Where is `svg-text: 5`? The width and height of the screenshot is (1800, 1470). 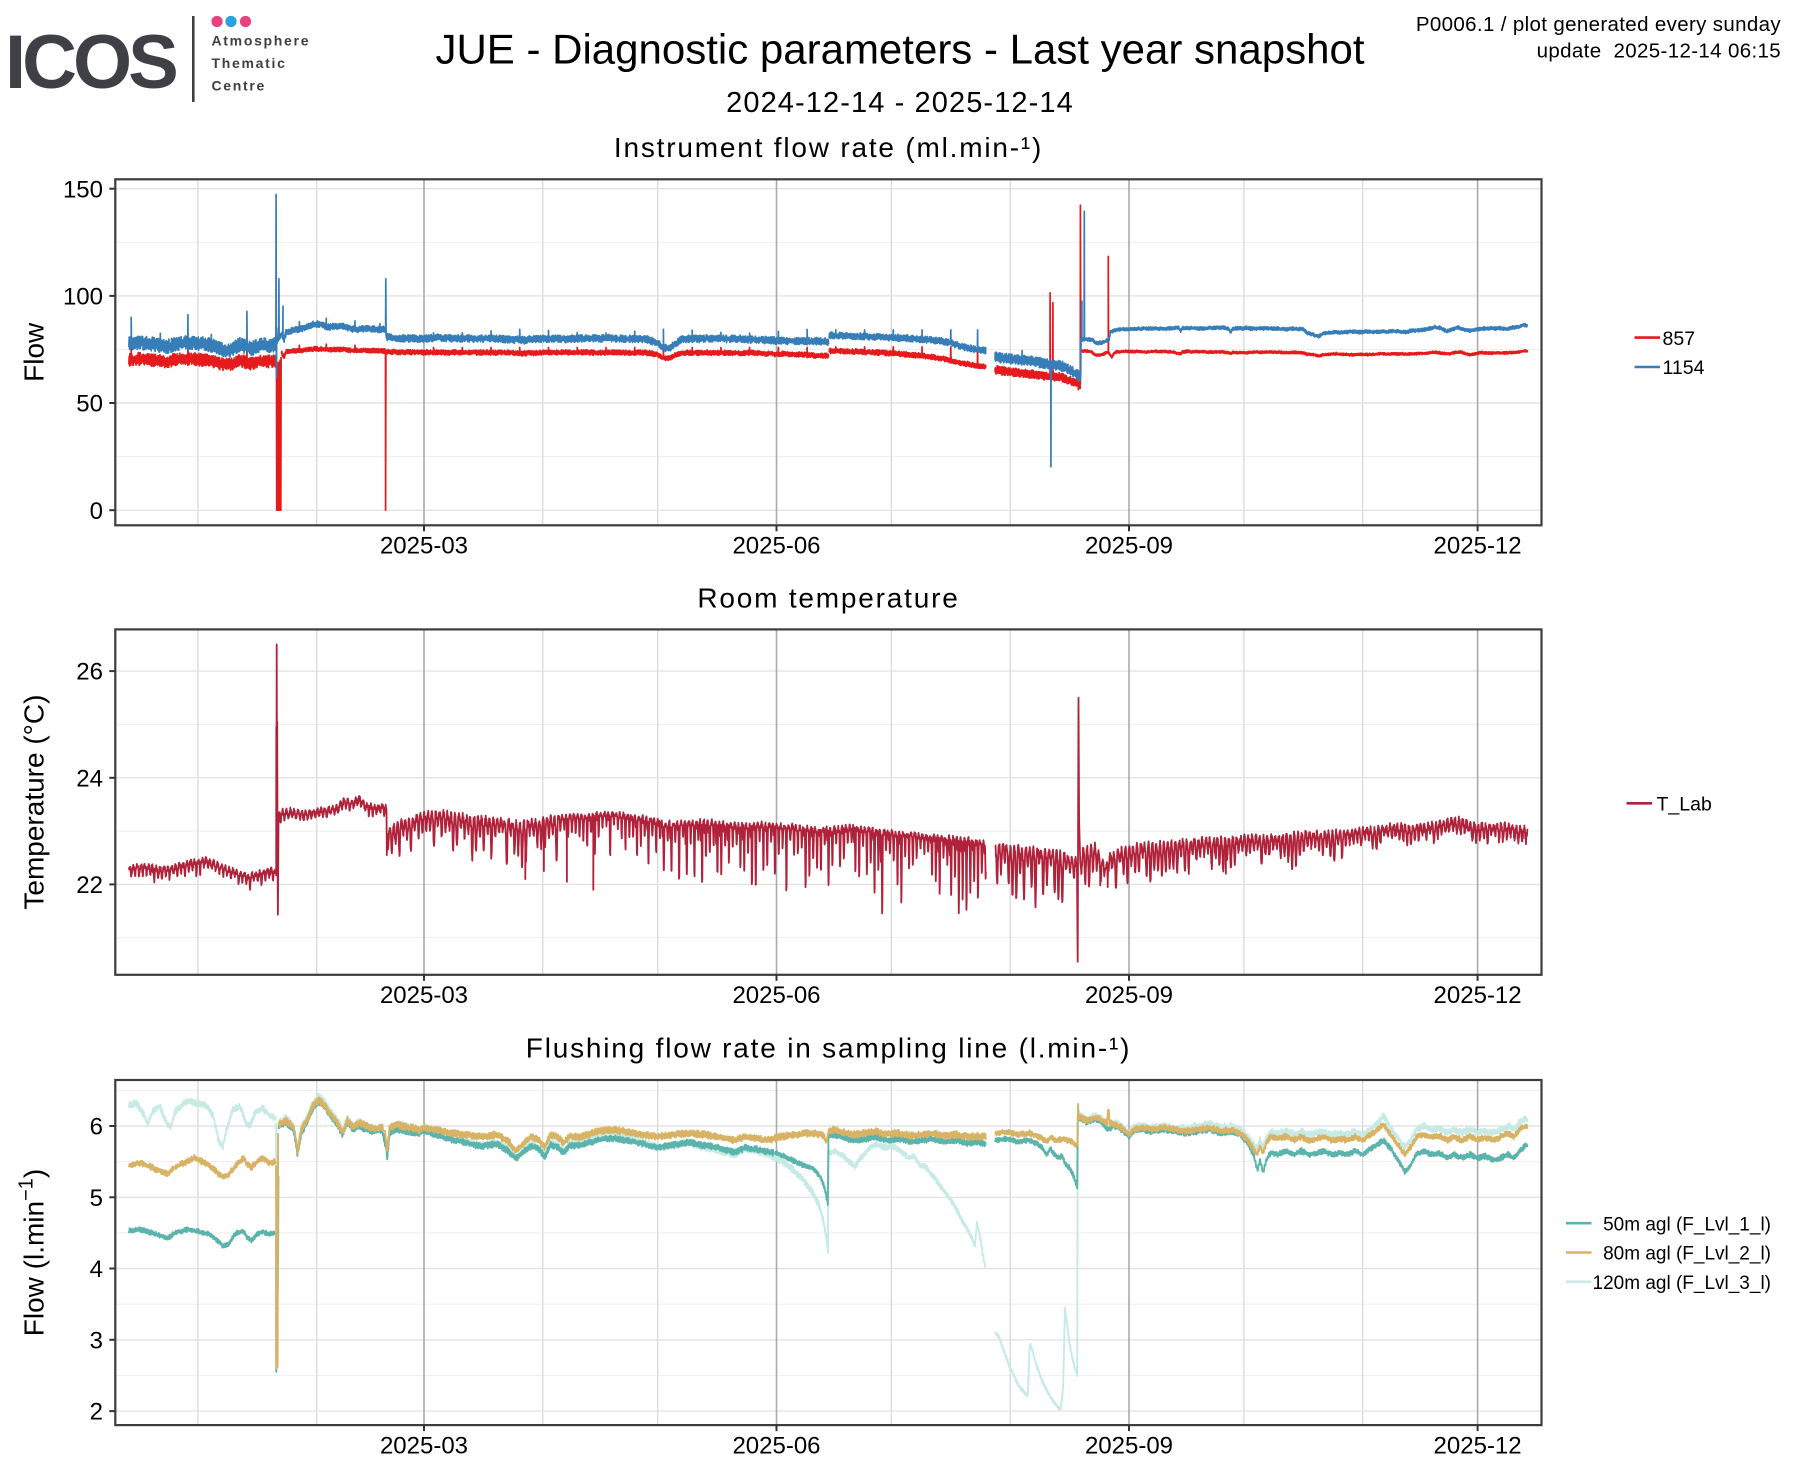
svg-text: 5 is located at coordinates (96, 1198).